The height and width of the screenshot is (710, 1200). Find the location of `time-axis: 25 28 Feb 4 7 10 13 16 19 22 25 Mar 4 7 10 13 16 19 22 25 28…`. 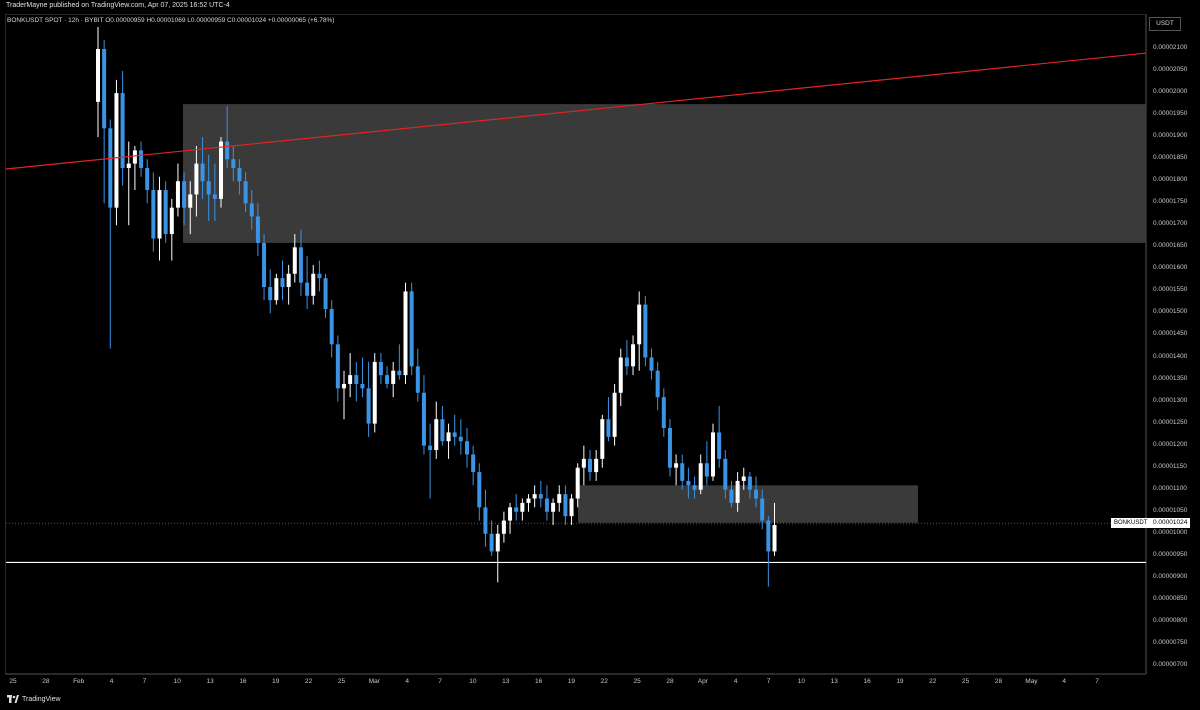

time-axis: 25 28 Feb 4 7 10 13 16 19 22 25 Mar 4 7 10 13 16 19 22 25 28… is located at coordinates (575, 683).